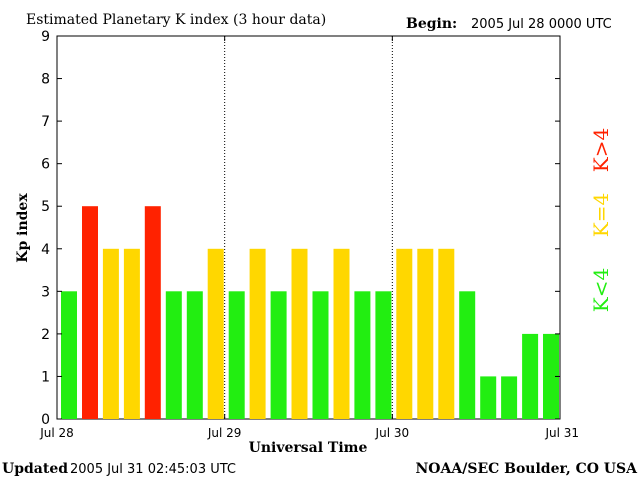 This screenshot has width=640, height=480. I want to click on updated-label: Updated, so click(35, 469).